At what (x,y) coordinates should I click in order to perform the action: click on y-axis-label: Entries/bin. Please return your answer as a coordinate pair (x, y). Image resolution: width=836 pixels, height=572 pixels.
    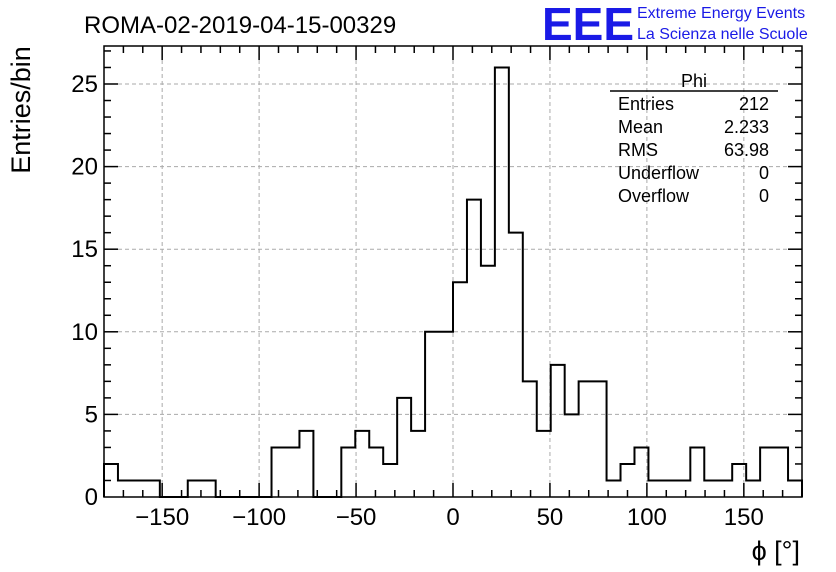
    Looking at the image, I should click on (21, 110).